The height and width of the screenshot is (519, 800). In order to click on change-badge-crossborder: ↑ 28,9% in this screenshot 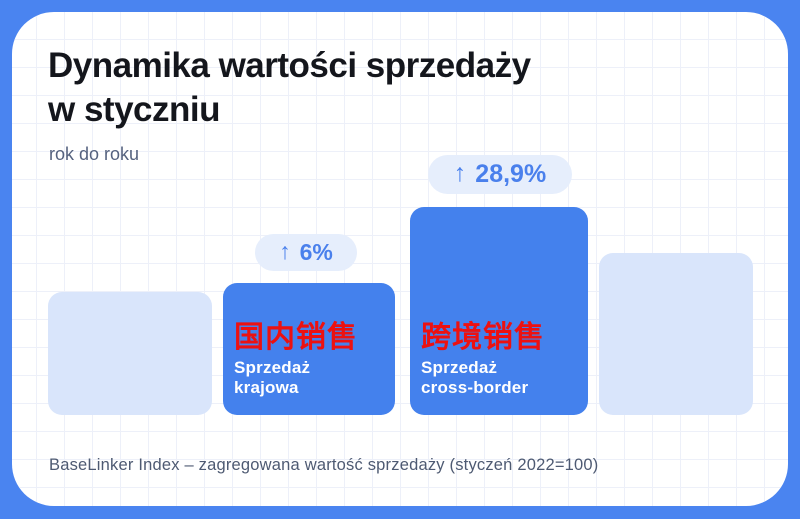, I will do `click(500, 174)`.